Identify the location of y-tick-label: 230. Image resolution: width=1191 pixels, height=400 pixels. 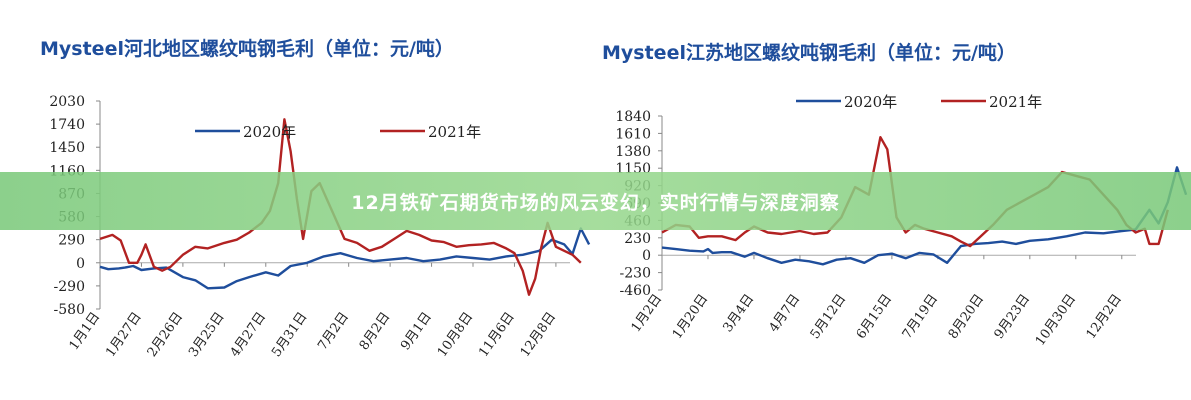
(637, 239).